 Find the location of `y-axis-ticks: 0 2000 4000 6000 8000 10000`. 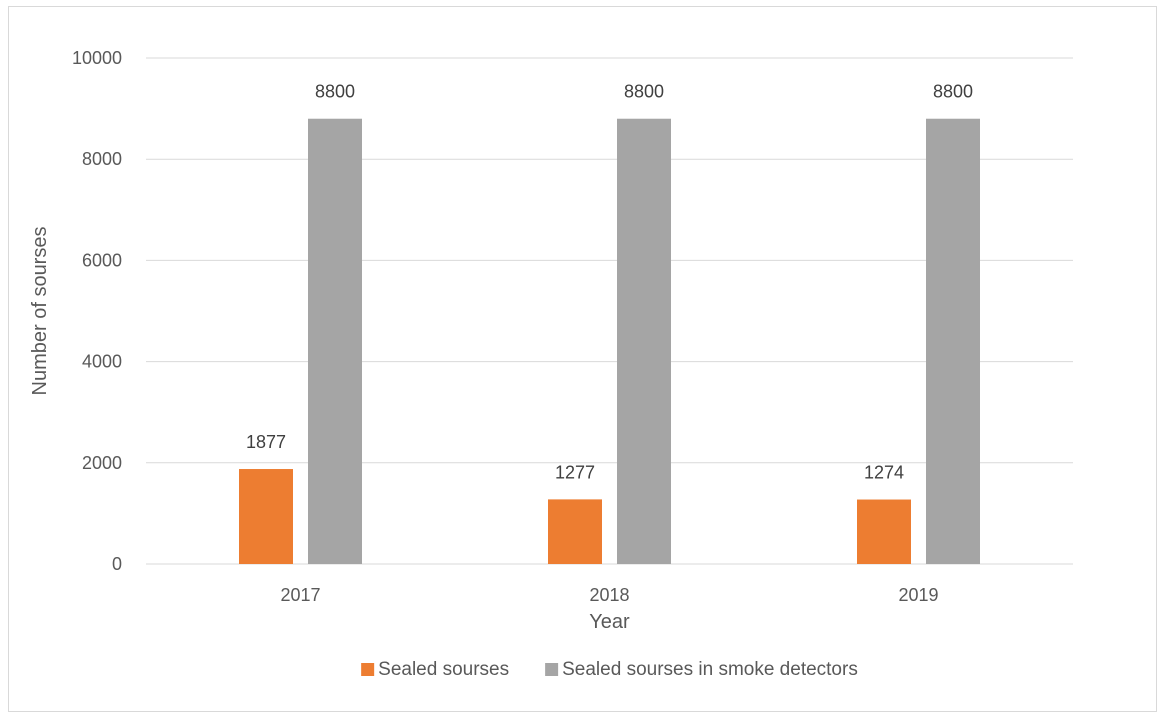

y-axis-ticks: 0 2000 4000 6000 8000 10000 is located at coordinates (97, 311).